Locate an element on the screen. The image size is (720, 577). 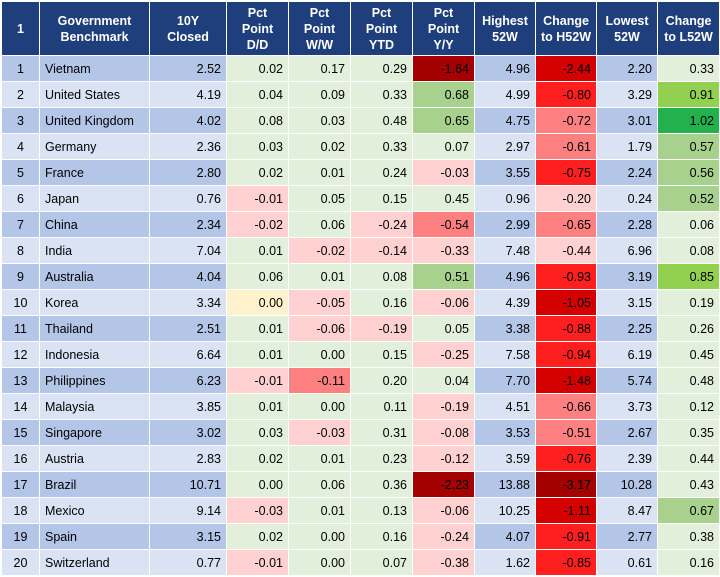
pct-ytd-value: 0.11 is located at coordinates (381, 406).